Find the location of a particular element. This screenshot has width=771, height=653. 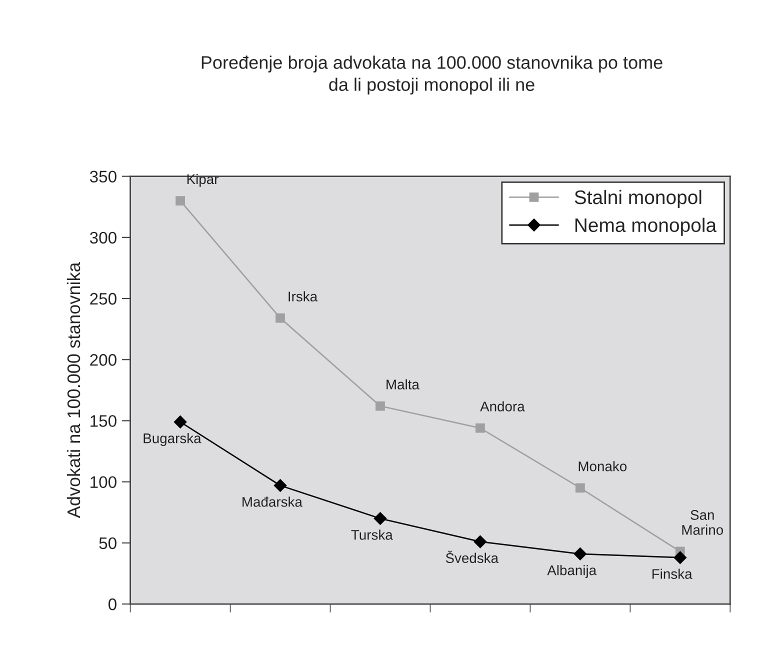

y-tick-label: 0 is located at coordinates (112, 604).